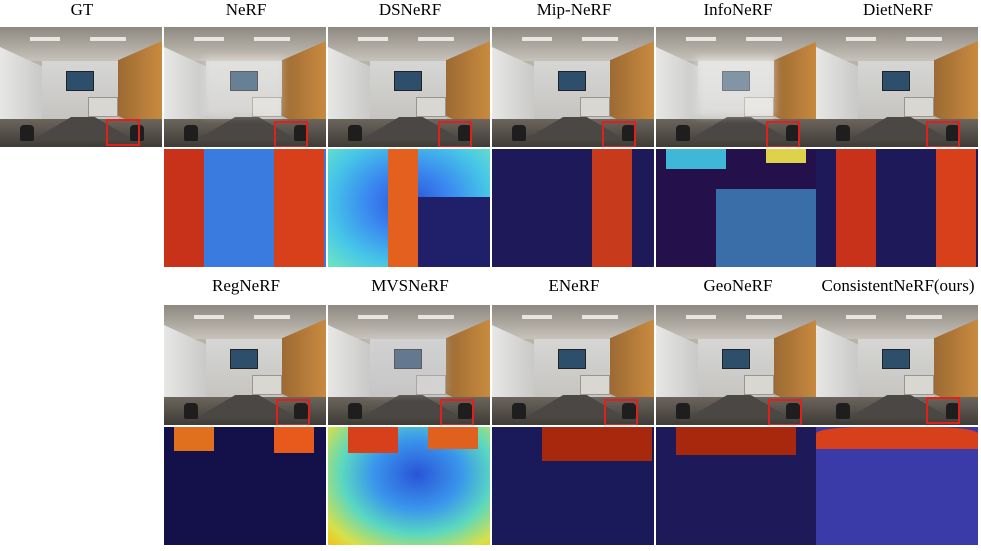 The height and width of the screenshot is (551, 981). I want to click on depth-nerf, so click(245, 208).